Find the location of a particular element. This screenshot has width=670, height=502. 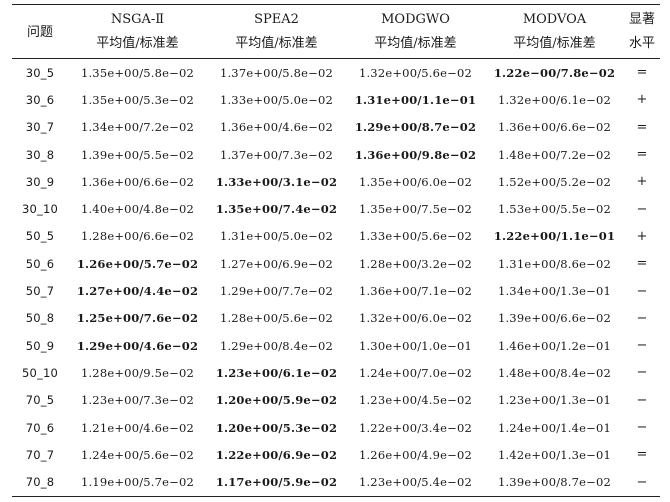

algorithm-header: NSGA-Ⅱ is located at coordinates (137, 19).